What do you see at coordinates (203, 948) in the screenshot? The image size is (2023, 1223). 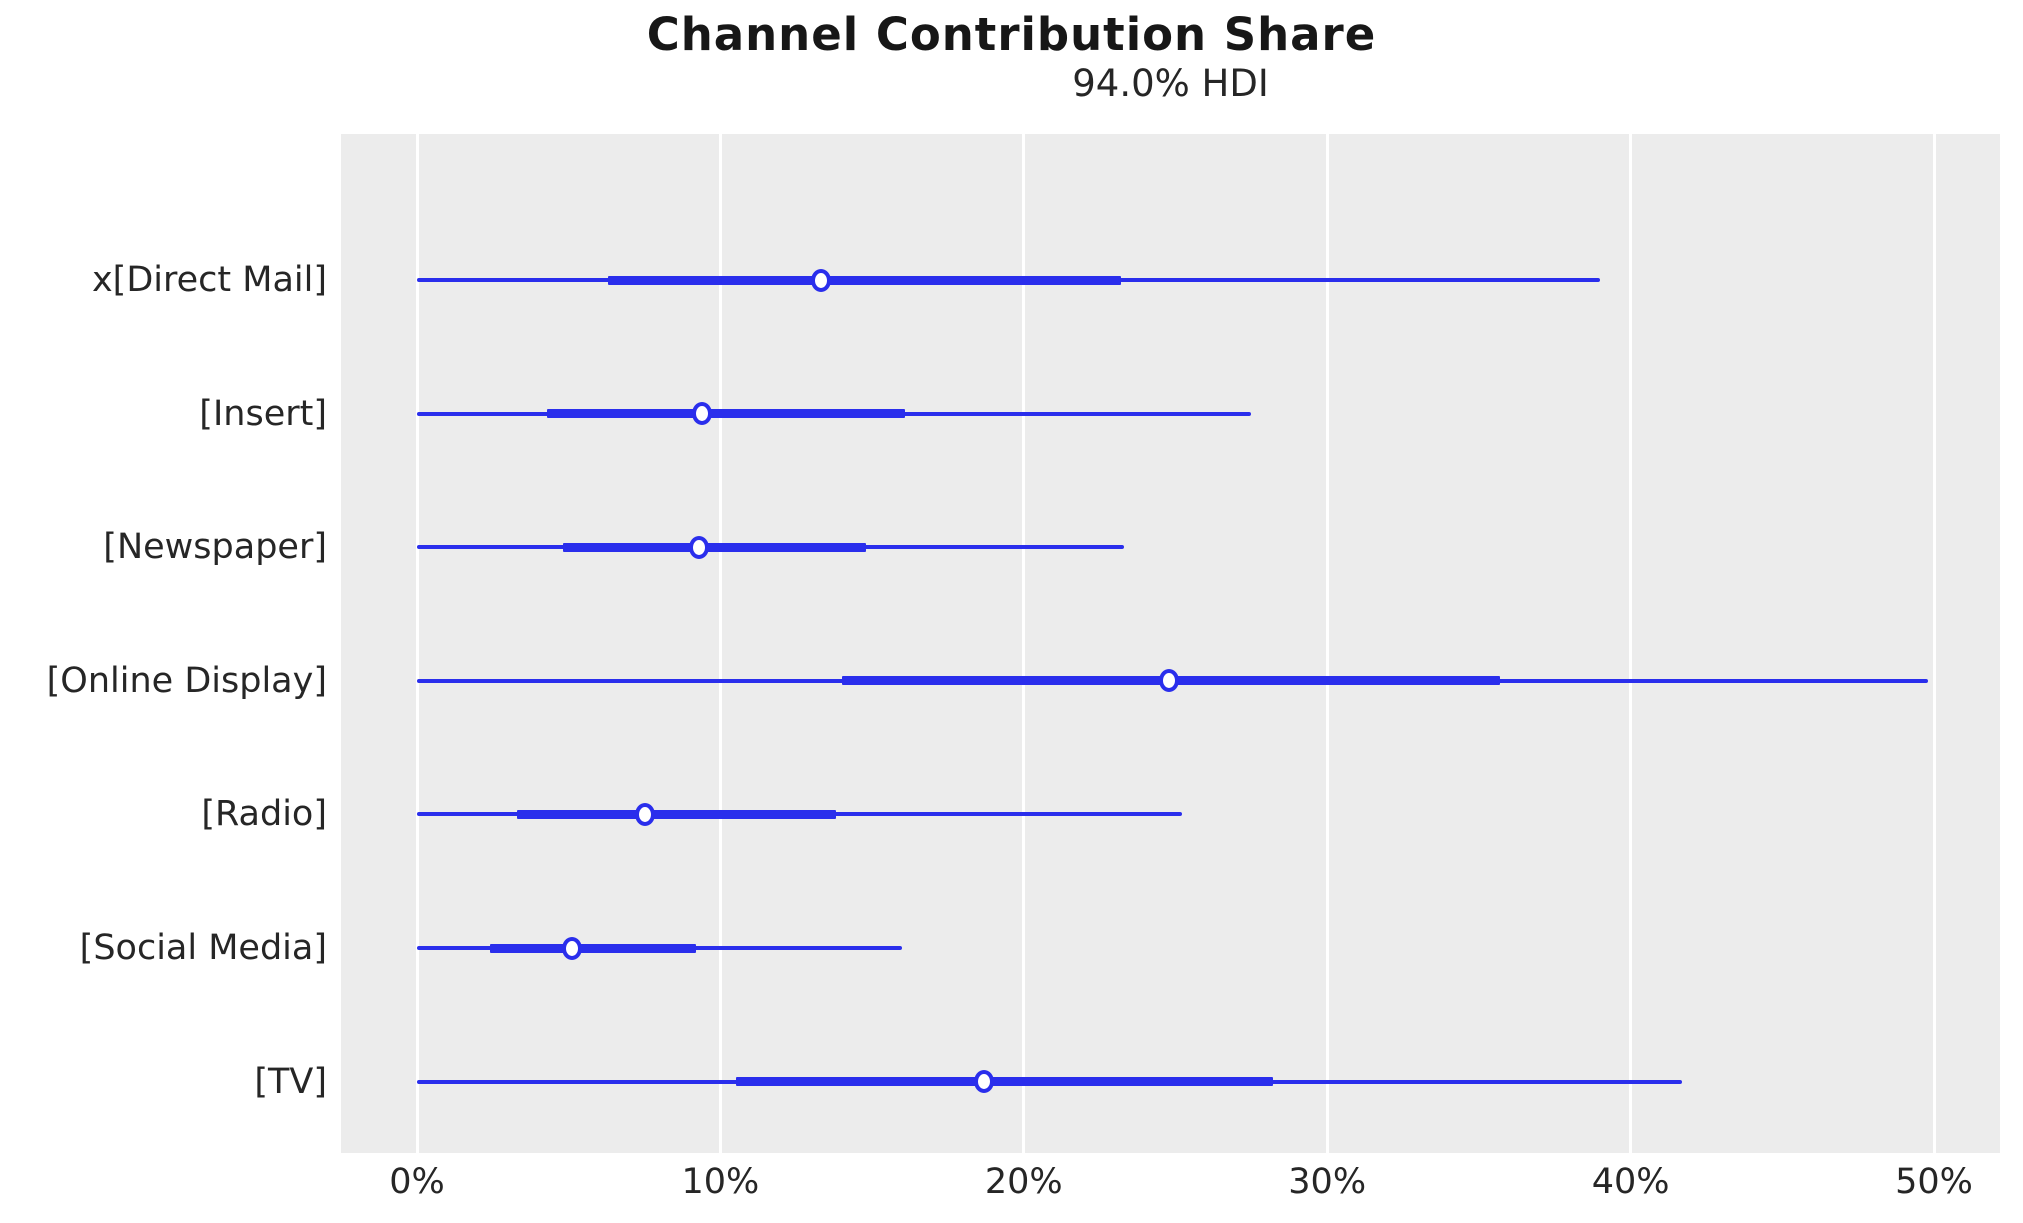 I see `y-tick-label: [Social Media]` at bounding box center [203, 948].